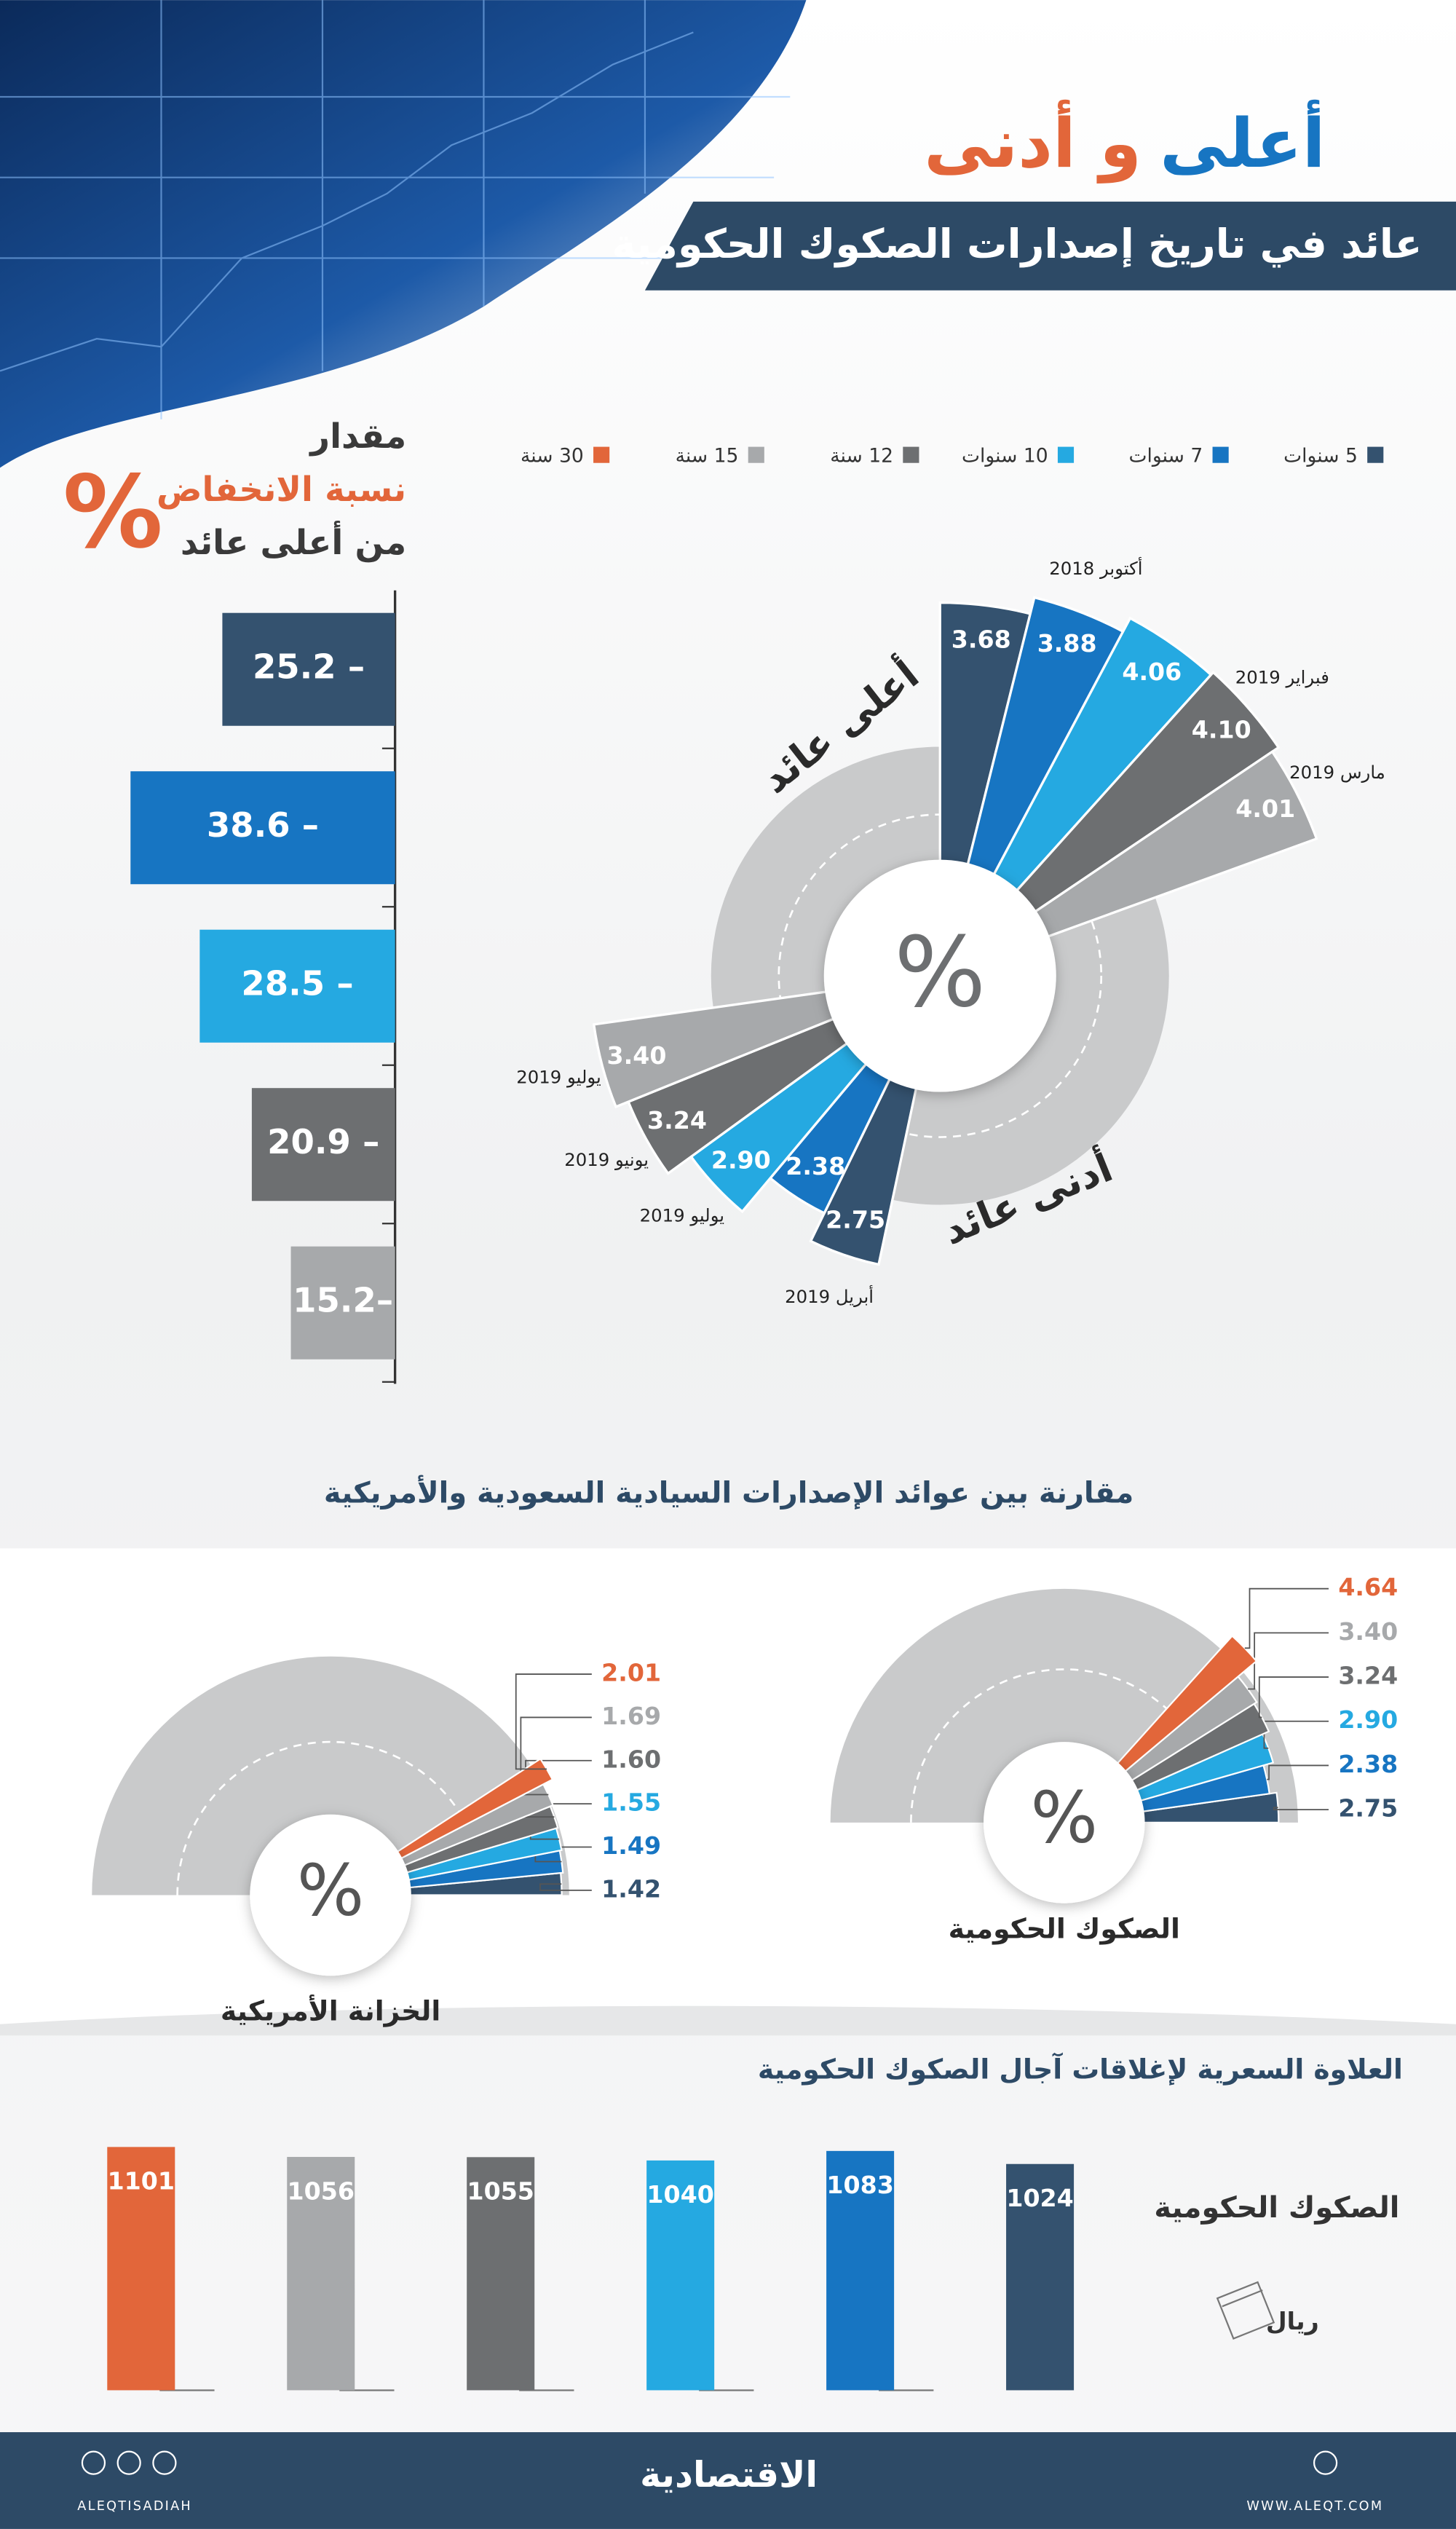  I want to click on value-label: 1.60, so click(631, 1759).